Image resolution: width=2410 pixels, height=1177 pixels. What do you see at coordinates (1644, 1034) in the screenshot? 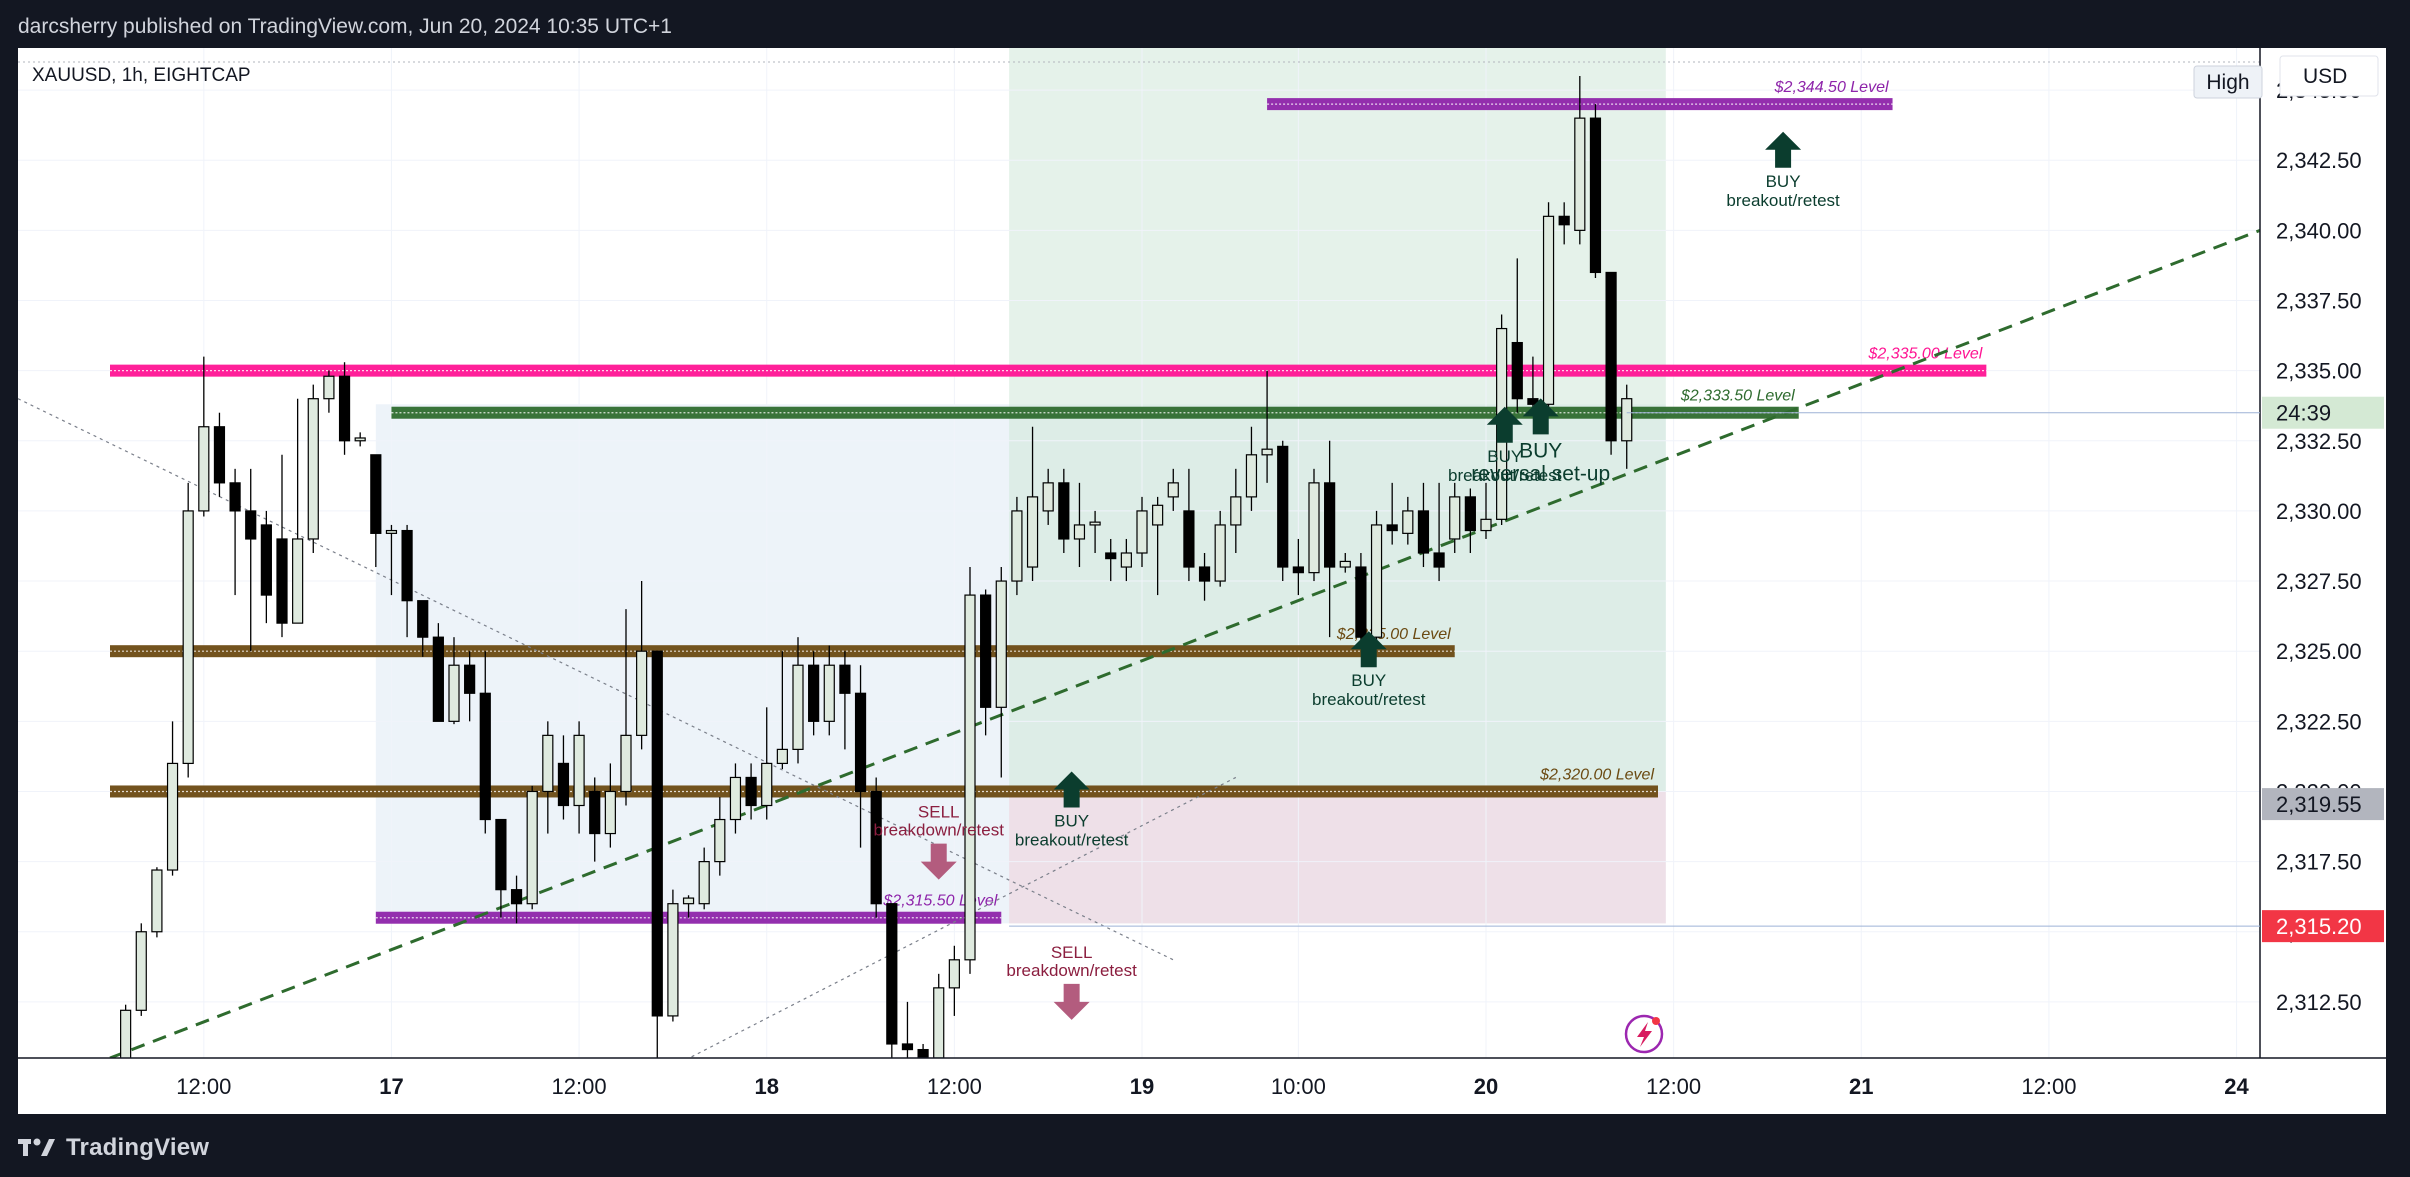
I see `flash-badge-icon` at bounding box center [1644, 1034].